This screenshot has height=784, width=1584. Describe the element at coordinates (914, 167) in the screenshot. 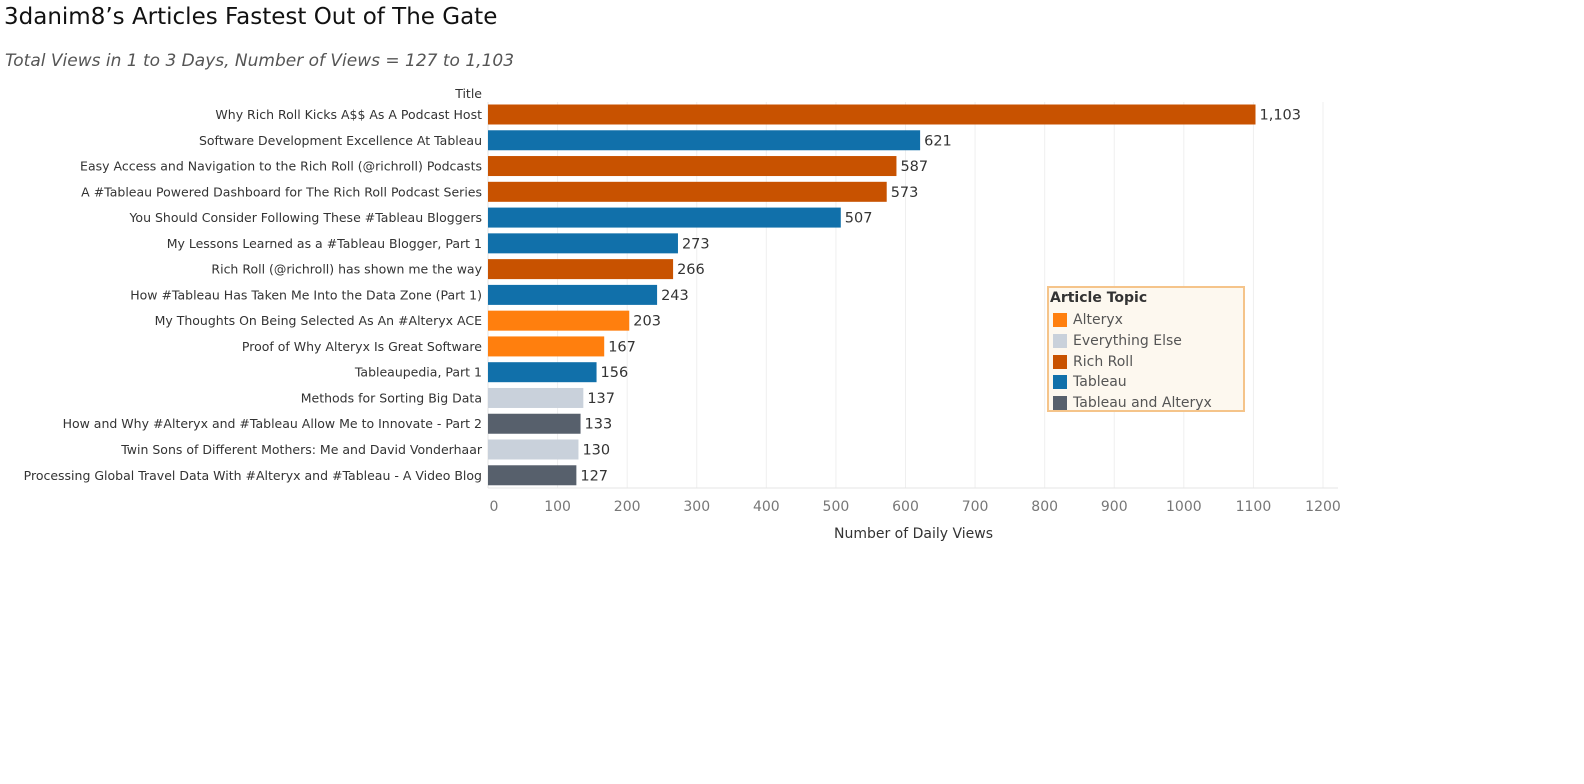

I see `data-label: 587` at that location.